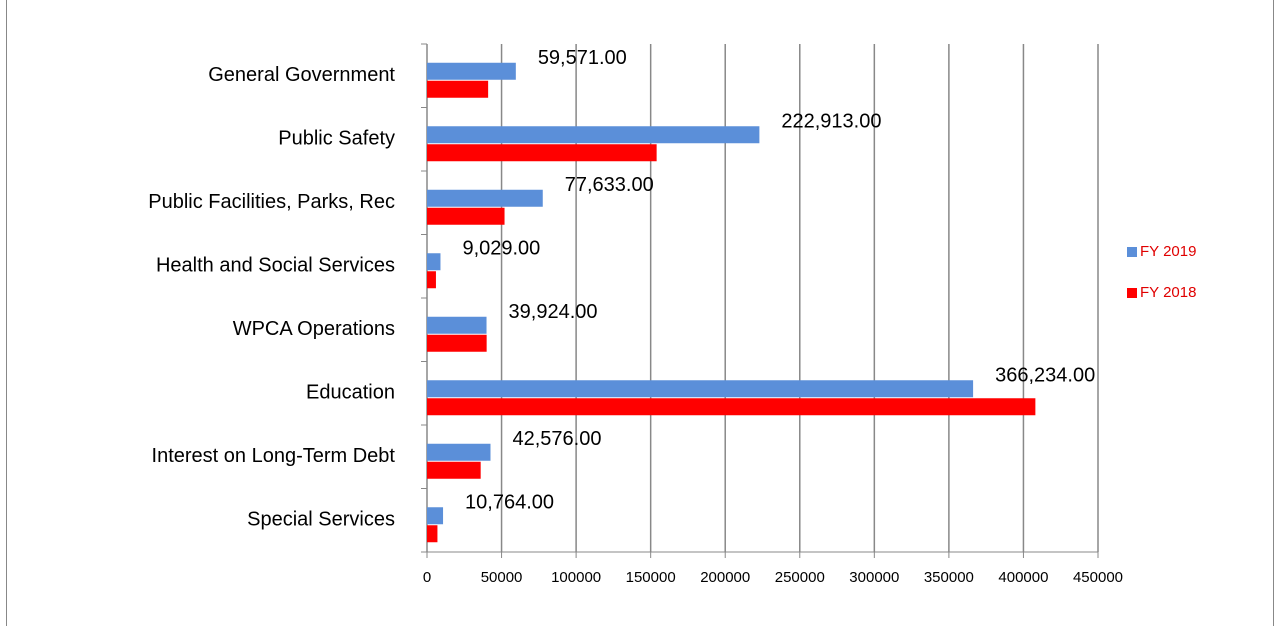 This screenshot has width=1278, height=626. I want to click on x-tick-label: 100000, so click(576, 577).